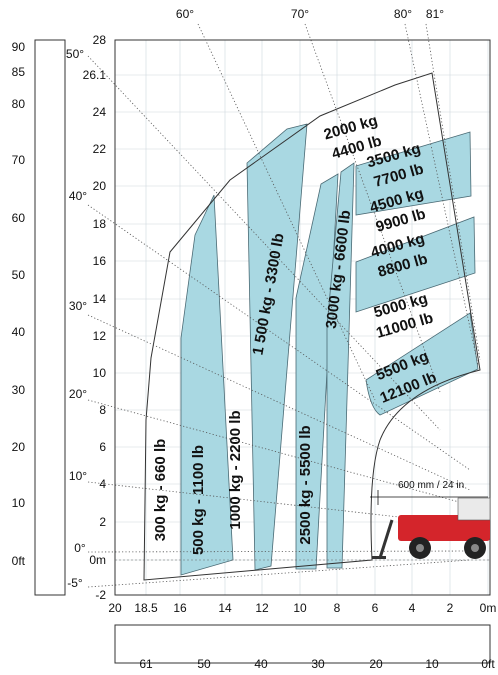 This screenshot has width=498, height=675. I want to click on left-tick-label: 90, so click(19, 47).